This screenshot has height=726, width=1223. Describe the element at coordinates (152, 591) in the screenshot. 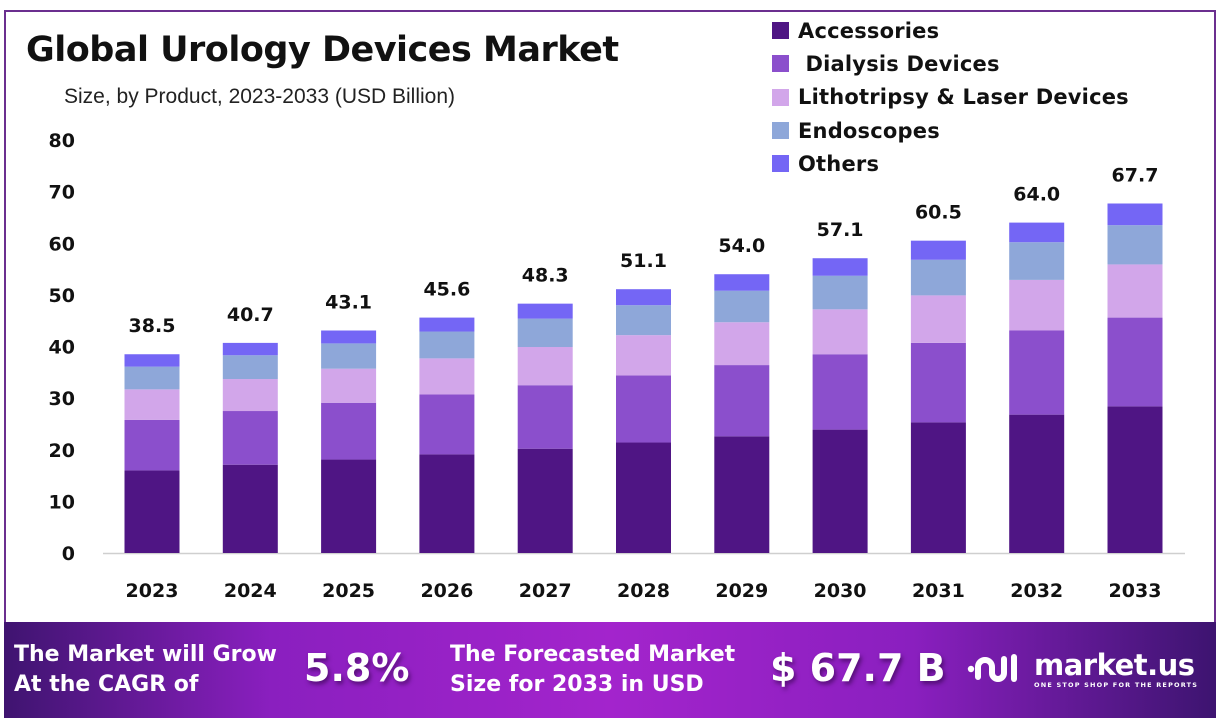

I see `x-tick-label: 2023` at that location.